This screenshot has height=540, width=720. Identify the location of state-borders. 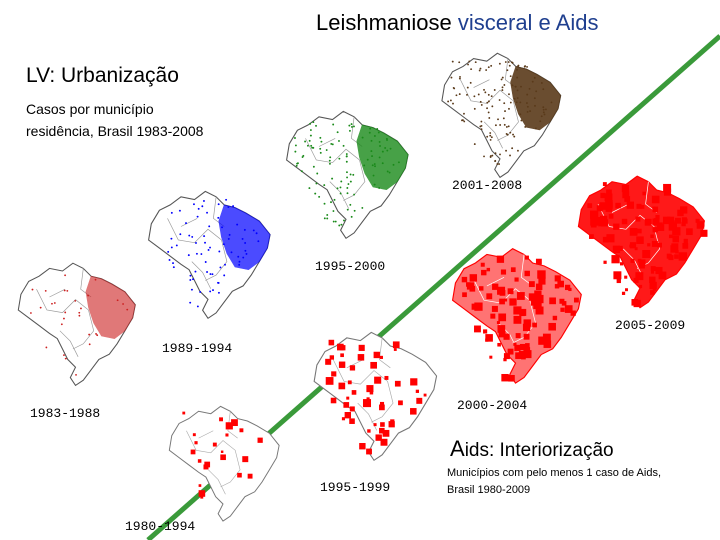
(213, 453).